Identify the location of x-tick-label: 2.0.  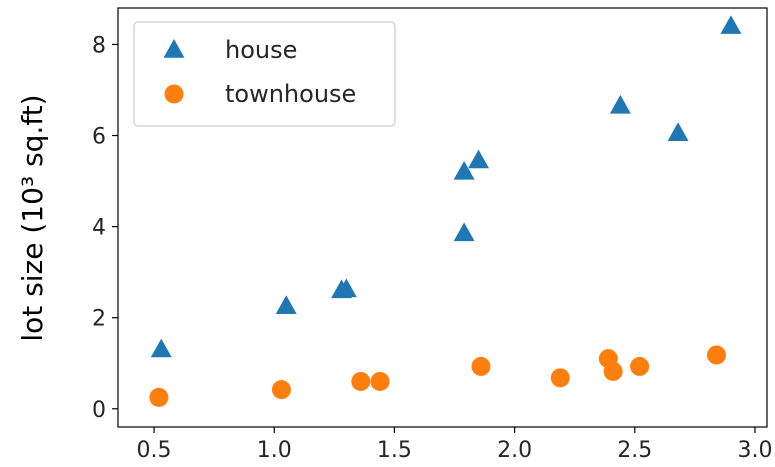
(514, 450).